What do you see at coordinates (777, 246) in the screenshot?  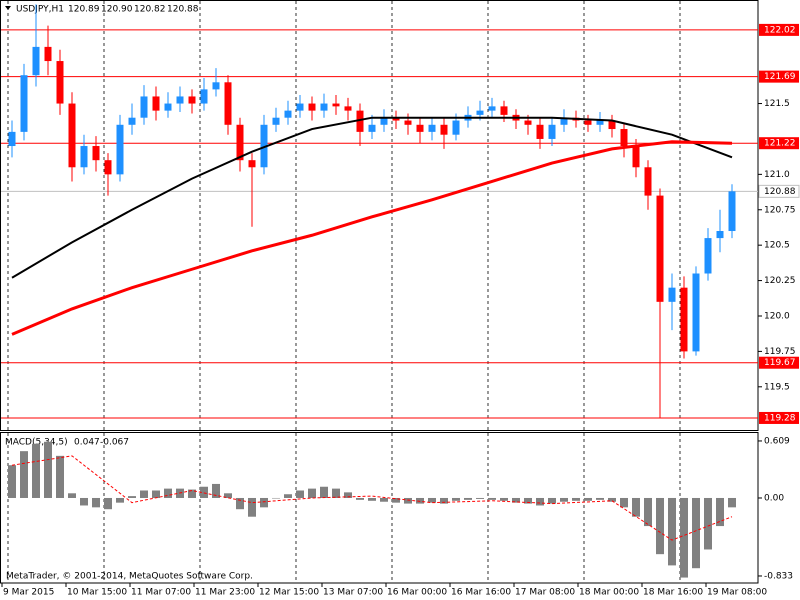 I see `y-tick-label: 120.5` at bounding box center [777, 246].